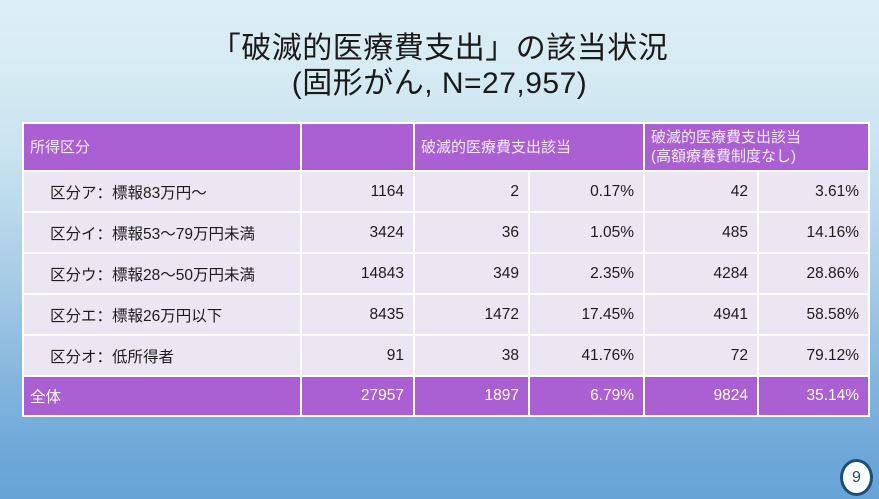  Describe the element at coordinates (757, 147) in the screenshot. I see `header-che-no-system: 破滅的医療費支出該当 (高額療養費制度なし)` at that location.